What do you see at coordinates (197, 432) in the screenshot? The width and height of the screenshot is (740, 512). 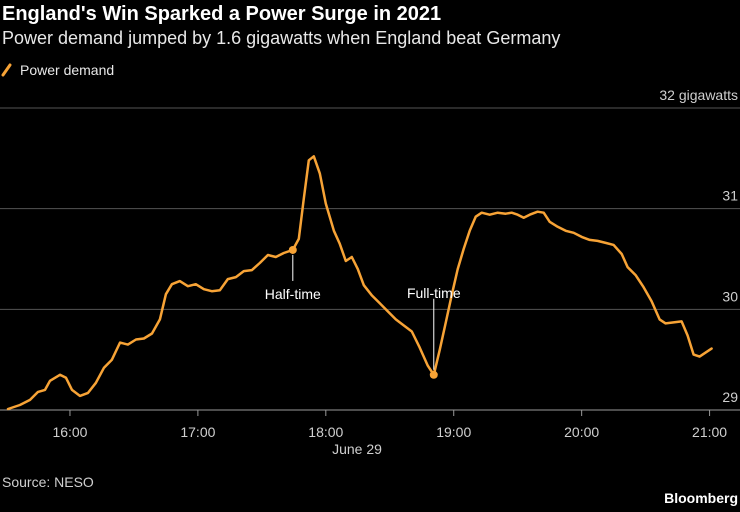 I see `x-tick-label: 17:00` at bounding box center [197, 432].